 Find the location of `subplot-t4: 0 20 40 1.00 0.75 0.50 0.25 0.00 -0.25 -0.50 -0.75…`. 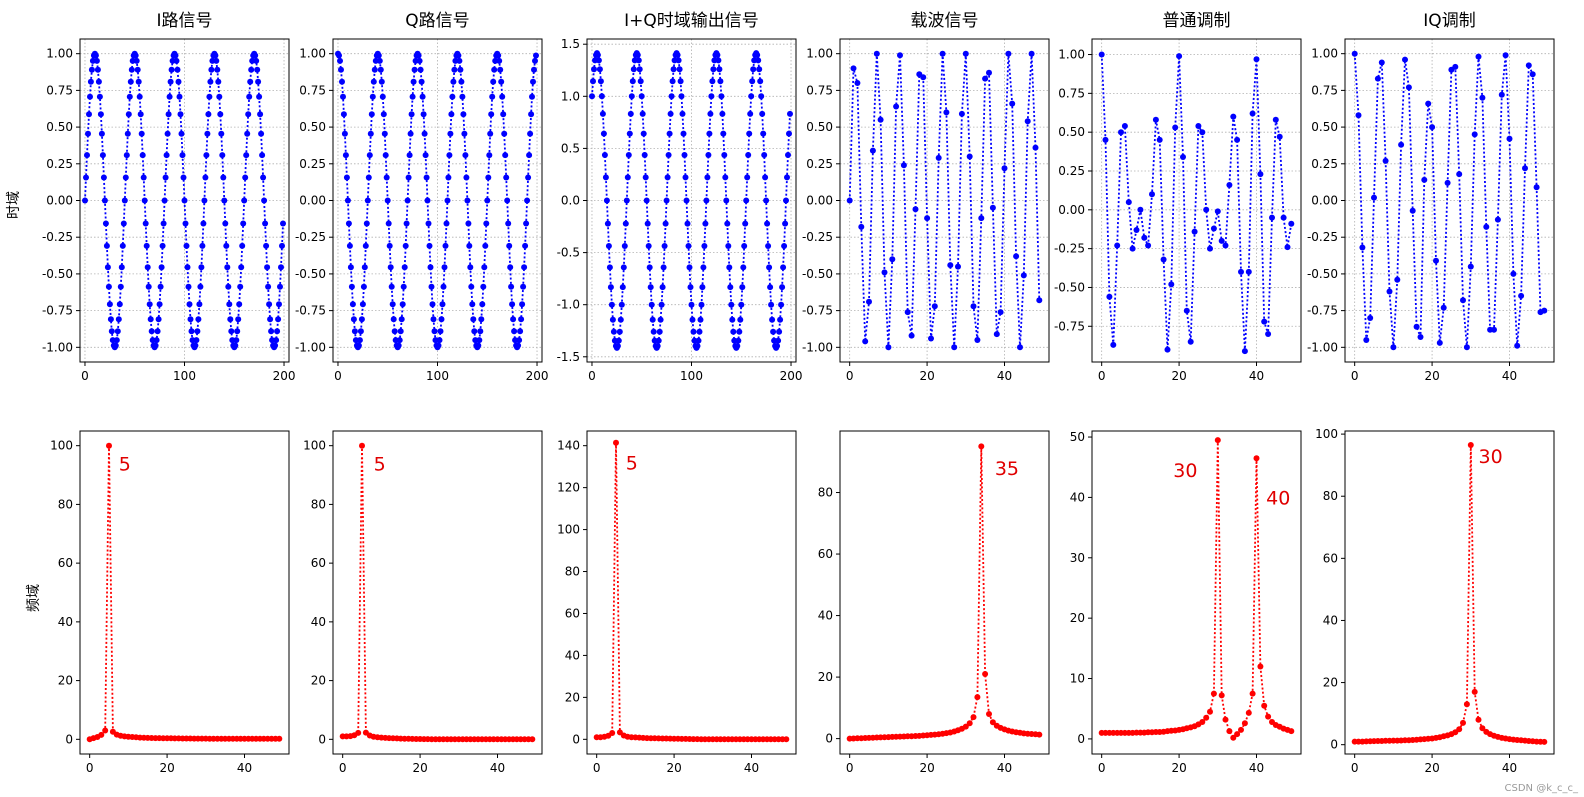

subplot-t4: 0 20 40 1.00 0.75 0.50 0.25 0.00 -0.25 -0.50 -0.75… is located at coordinates (1178, 197).